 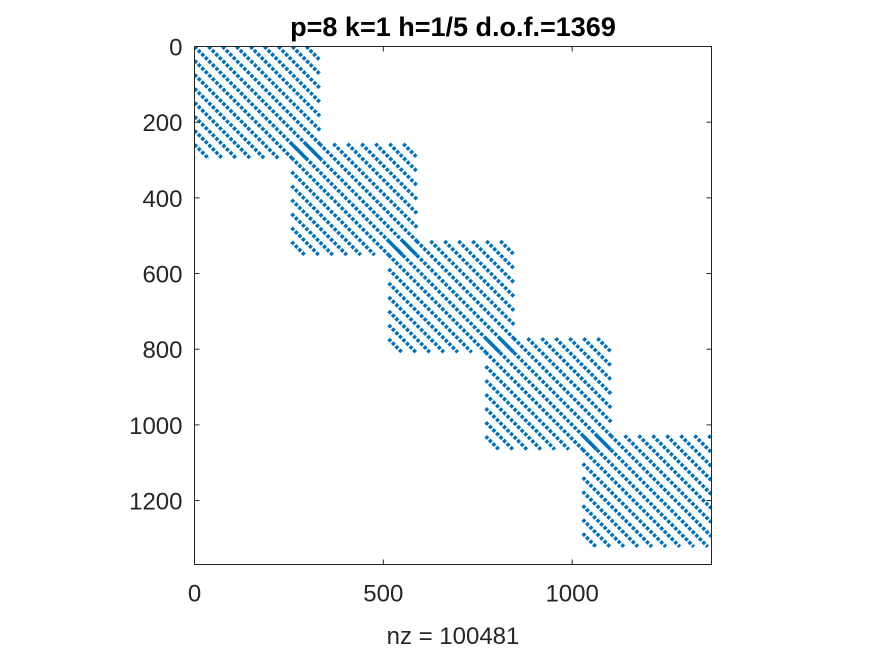 What do you see at coordinates (175, 48) in the screenshot?
I see `y-tick-label: 0` at bounding box center [175, 48].